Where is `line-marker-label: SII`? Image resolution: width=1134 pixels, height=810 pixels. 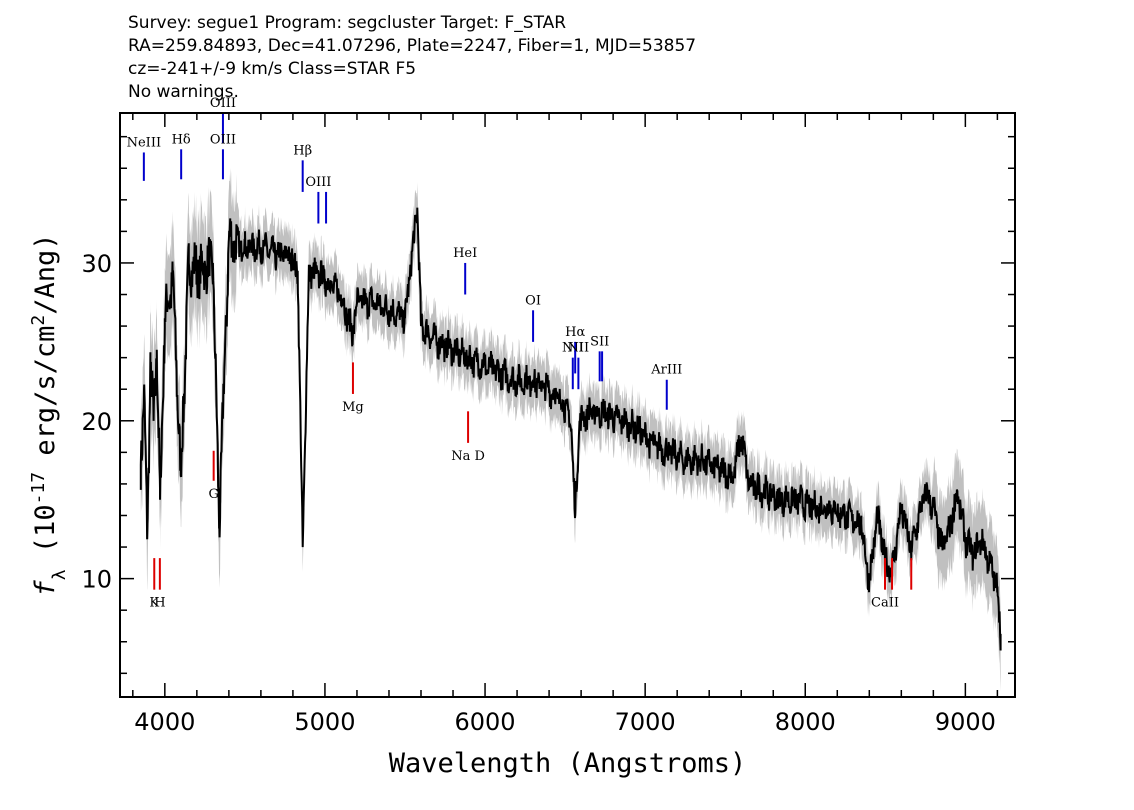
line-marker-label: SII is located at coordinates (599, 341).